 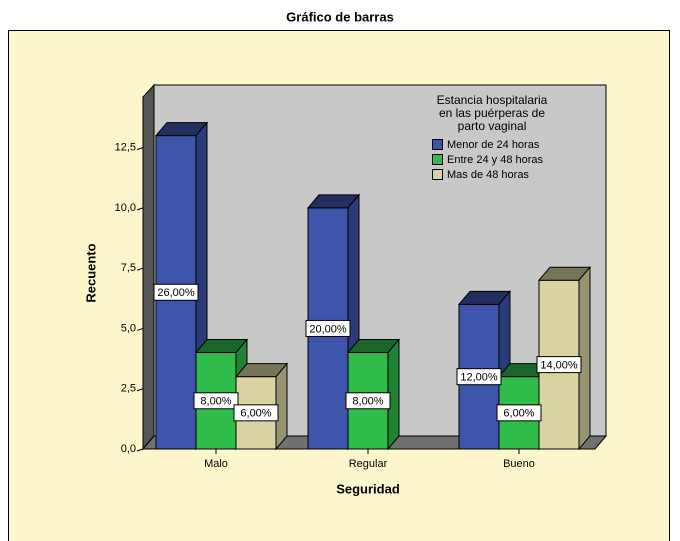 I want to click on left-wall, so click(x=148, y=267).